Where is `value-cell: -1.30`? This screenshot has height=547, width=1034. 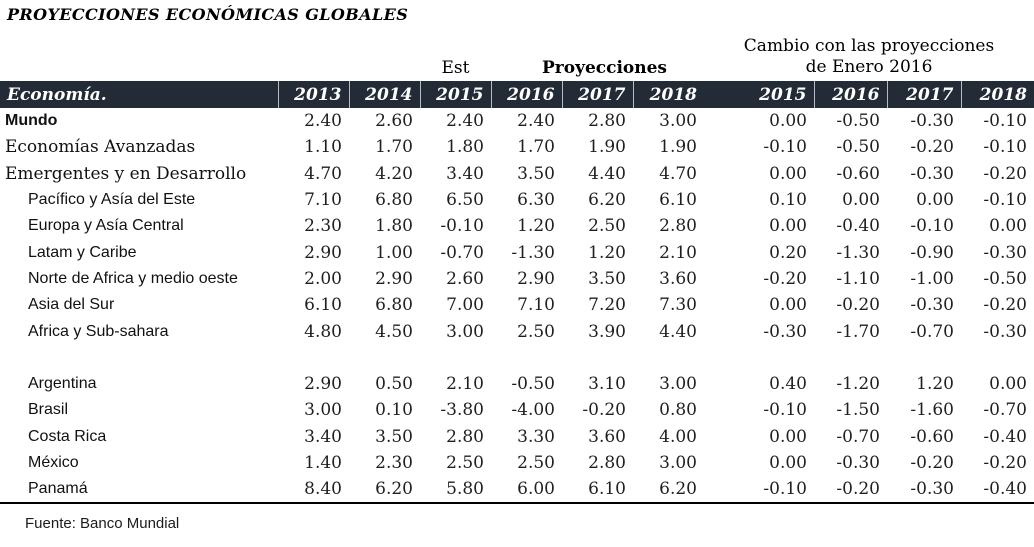
value-cell: -1.30 is located at coordinates (858, 252).